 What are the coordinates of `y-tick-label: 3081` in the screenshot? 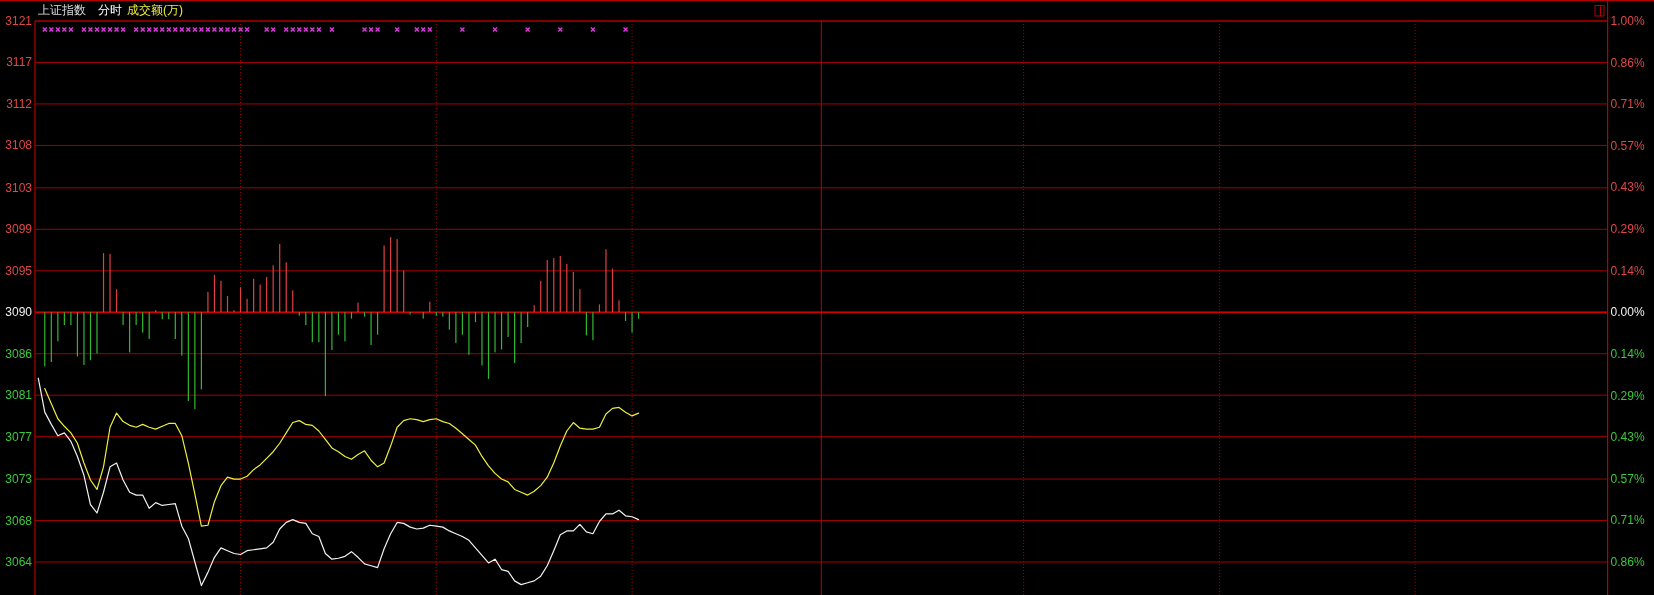 It's located at (19, 395).